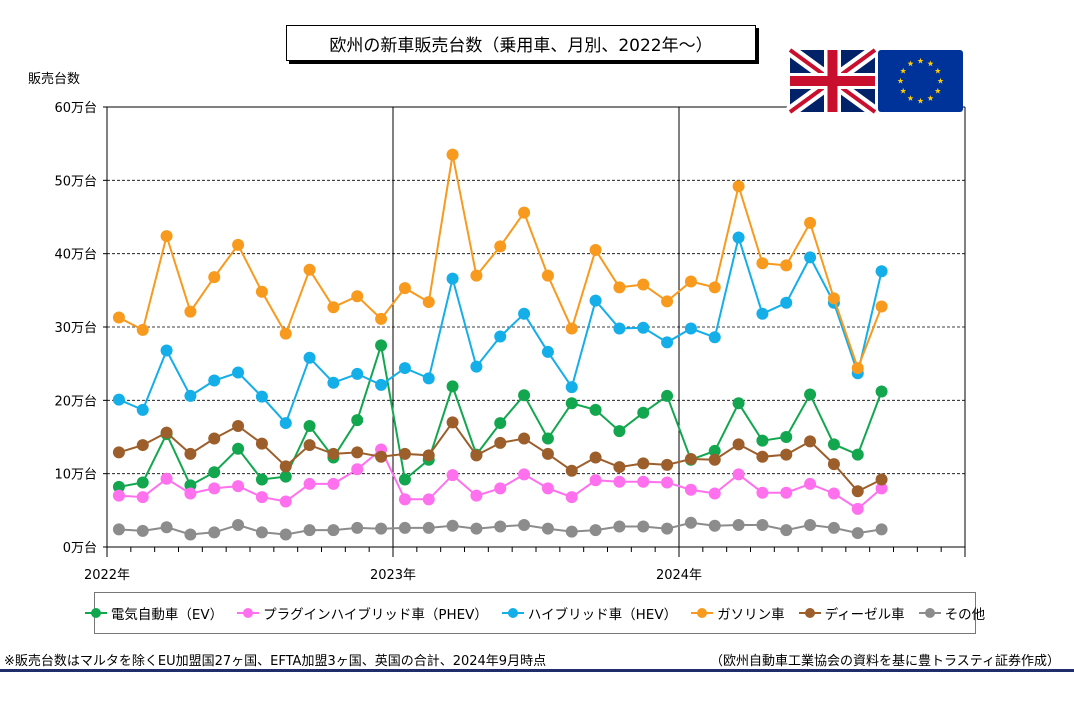 This screenshot has height=706, width=1074. Describe the element at coordinates (885, 661) in the screenshot. I see `source-note: （欧州自動車工業協会の資料を基に豊トラスティ証券作成）` at that location.